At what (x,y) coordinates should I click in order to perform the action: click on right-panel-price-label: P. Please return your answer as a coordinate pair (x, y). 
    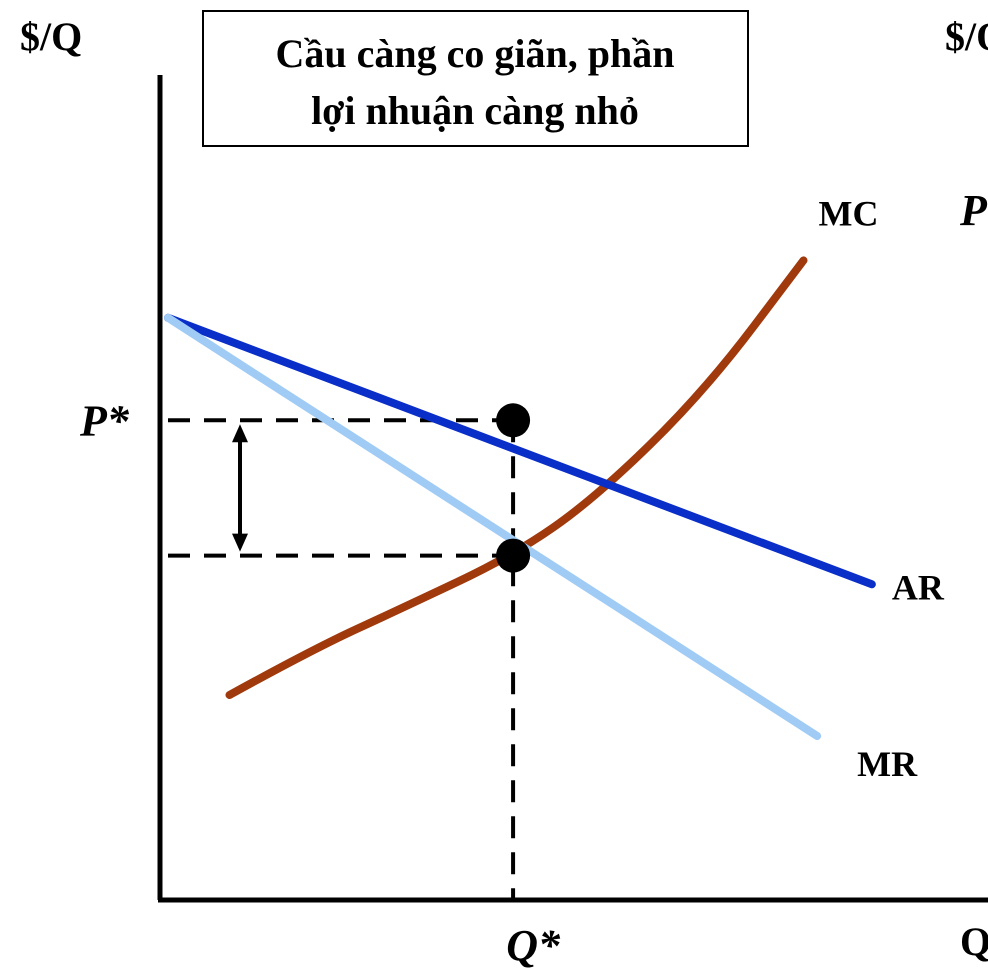
    Looking at the image, I should click on (973, 210).